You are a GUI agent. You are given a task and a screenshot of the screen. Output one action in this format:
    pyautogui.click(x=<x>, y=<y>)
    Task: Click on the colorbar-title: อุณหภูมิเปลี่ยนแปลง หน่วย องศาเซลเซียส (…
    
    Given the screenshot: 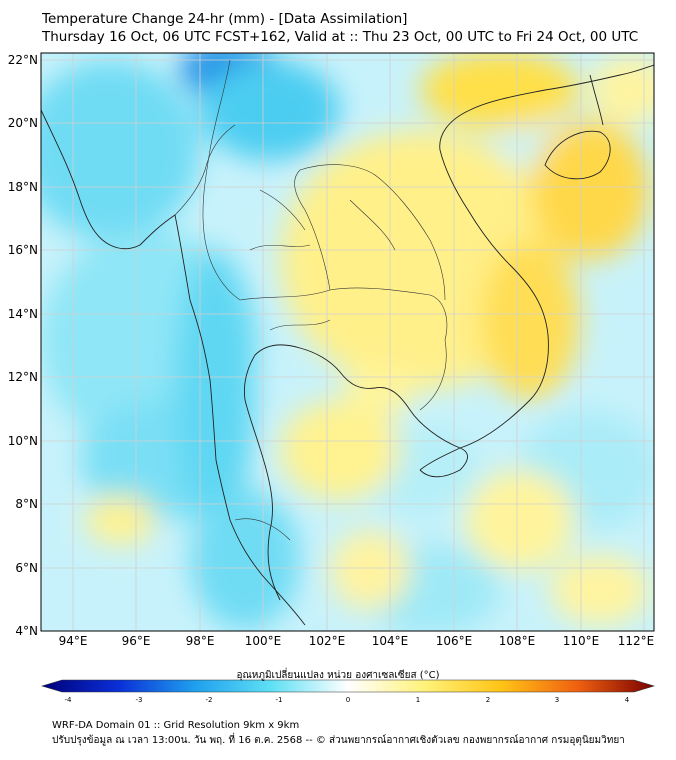 What is the action you would take?
    pyautogui.click(x=338, y=675)
    